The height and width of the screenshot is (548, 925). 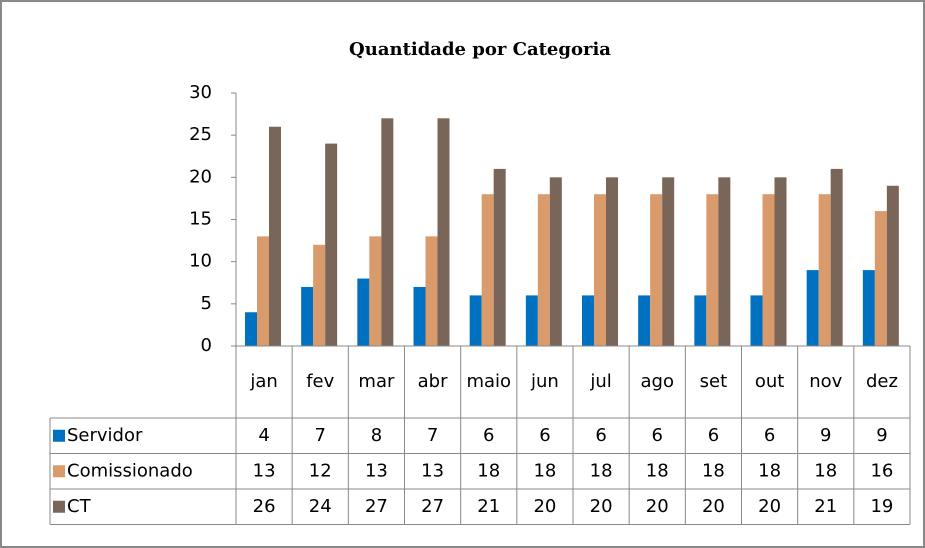 What do you see at coordinates (320, 470) in the screenshot?
I see `table-value: 12` at bounding box center [320, 470].